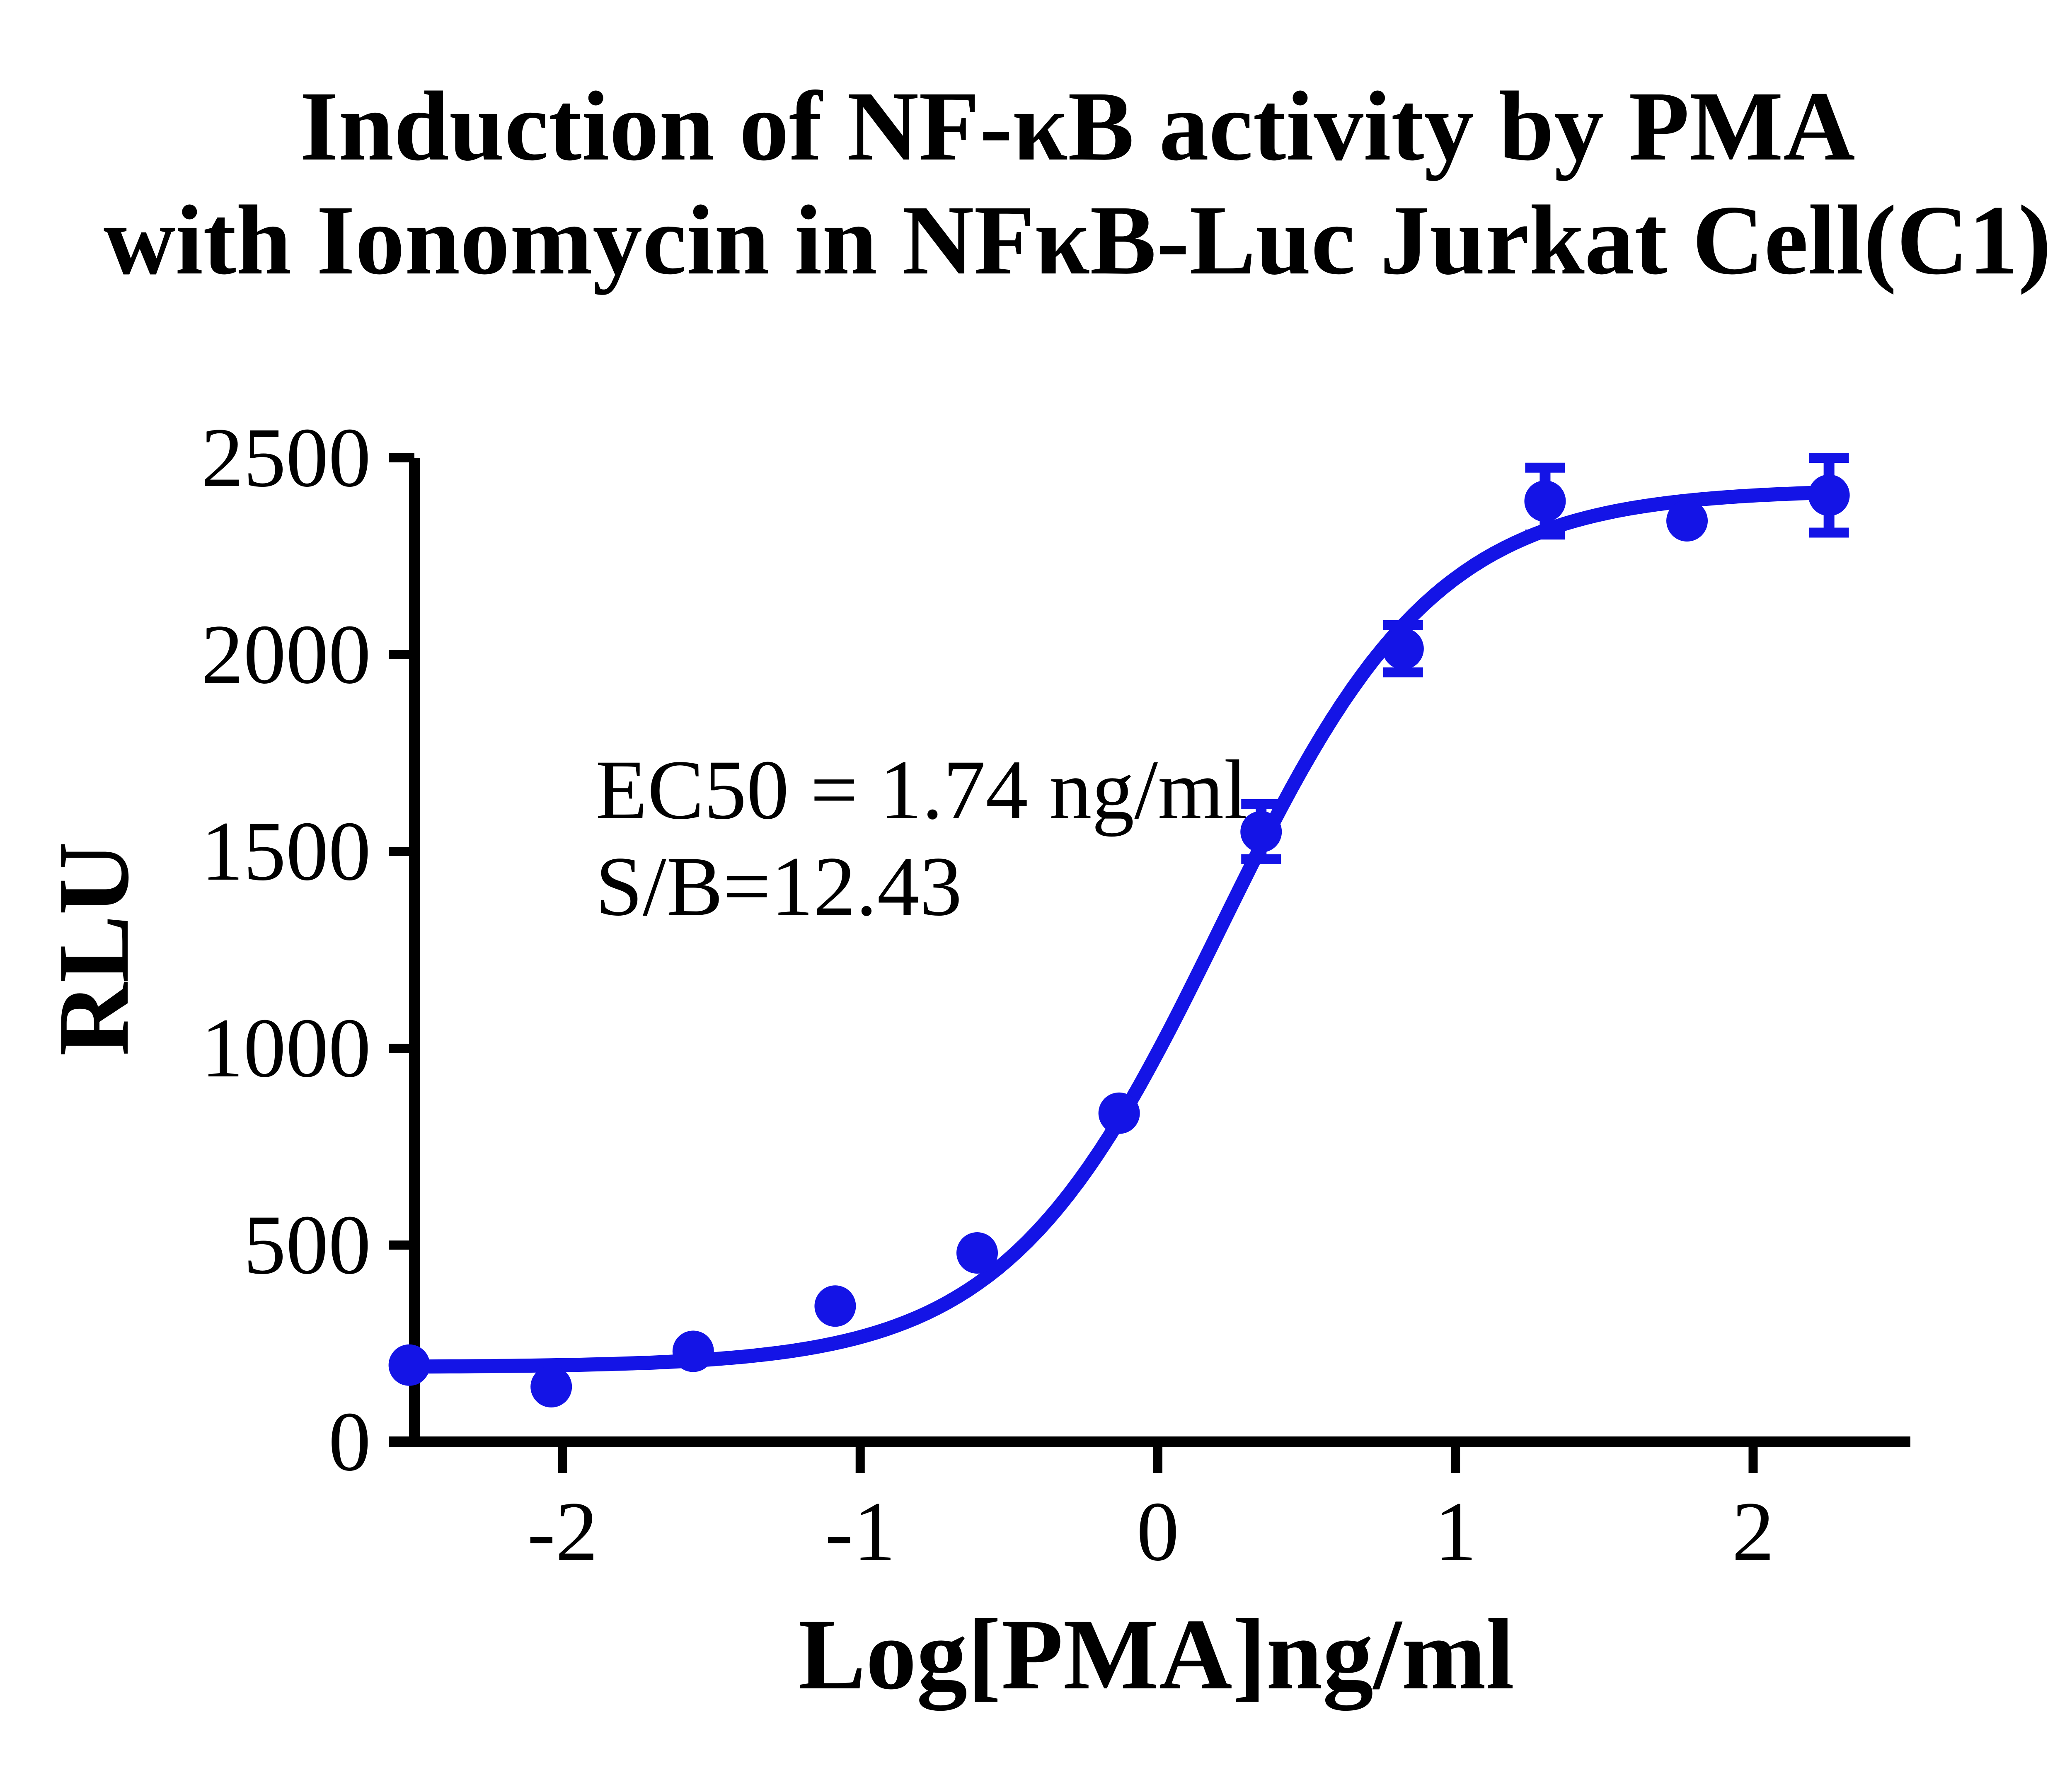 This screenshot has width=2072, height=1770. I want to click on ec50-annotation: EC50 = 1.74 ng/ml, so click(921, 790).